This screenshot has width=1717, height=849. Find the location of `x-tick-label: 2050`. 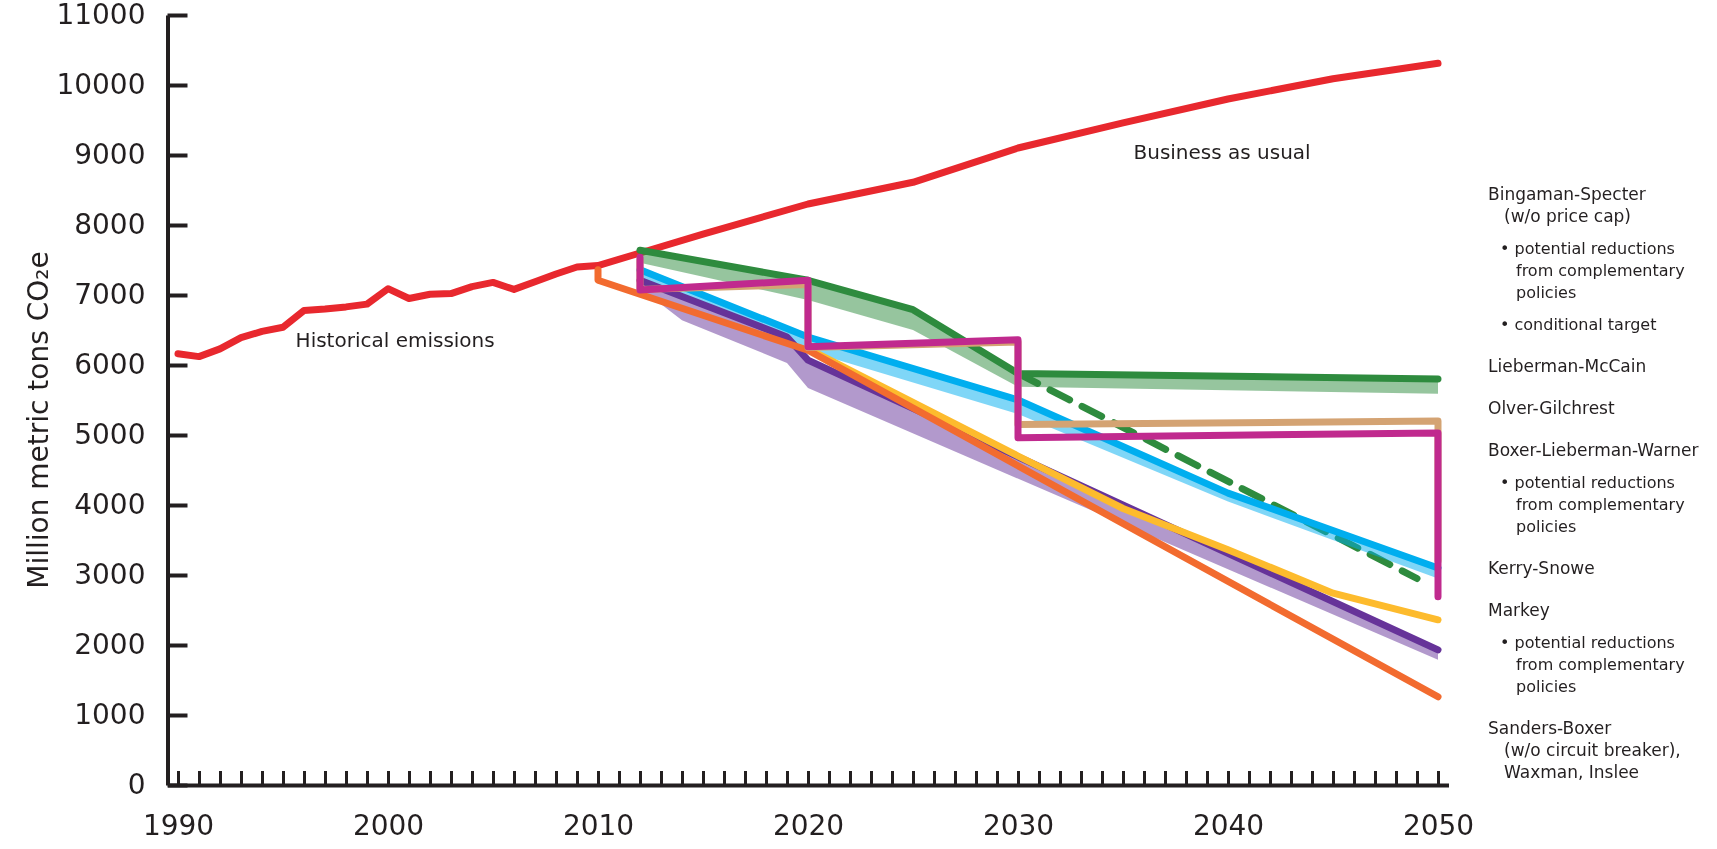

x-tick-label: 2050 is located at coordinates (1438, 825).